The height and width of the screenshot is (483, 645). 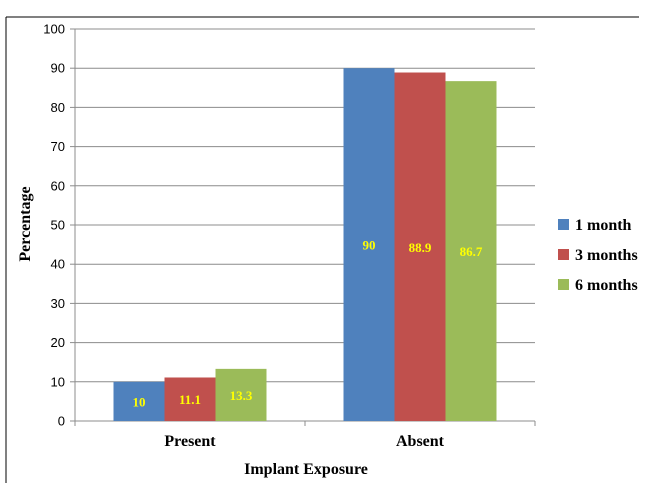 I want to click on y-tick-label: 0, so click(x=61, y=421).